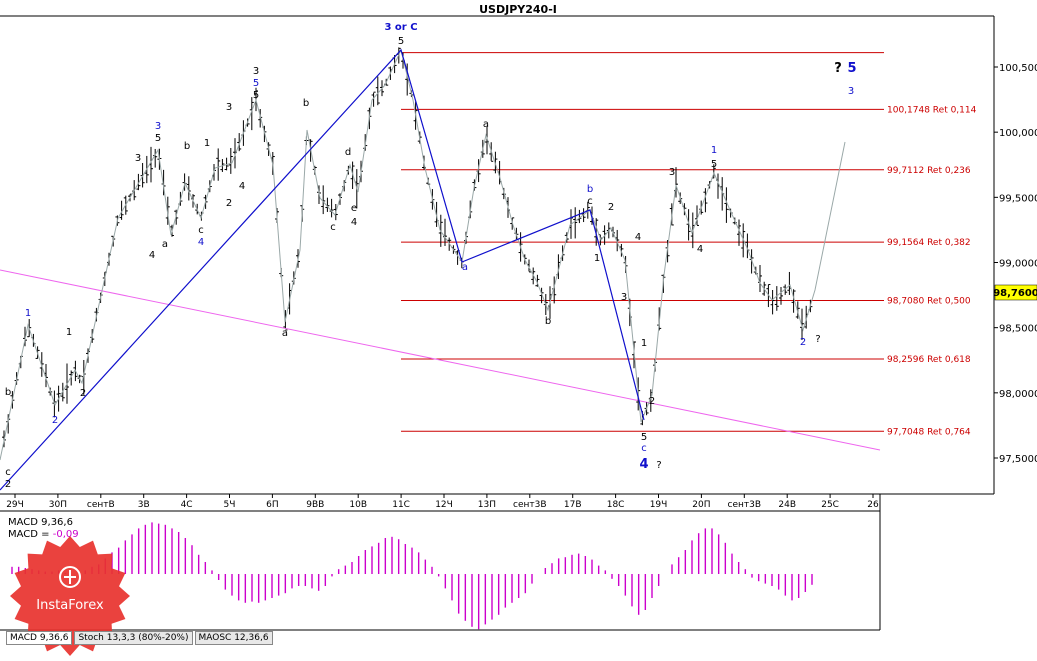  I want to click on macd-value-prefix: MACD =, so click(30, 534).